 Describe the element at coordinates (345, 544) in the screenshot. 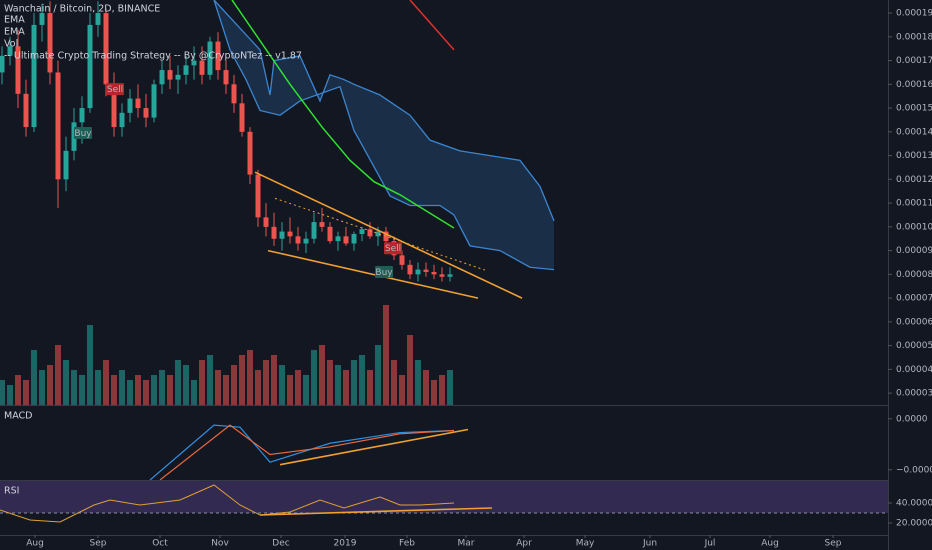

I see `x-tick-label: 2019` at that location.